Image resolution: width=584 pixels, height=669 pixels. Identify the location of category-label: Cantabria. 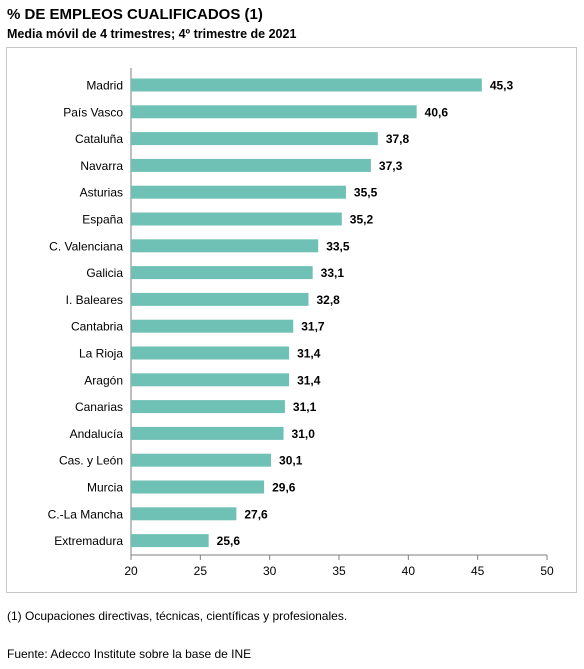
(97, 327).